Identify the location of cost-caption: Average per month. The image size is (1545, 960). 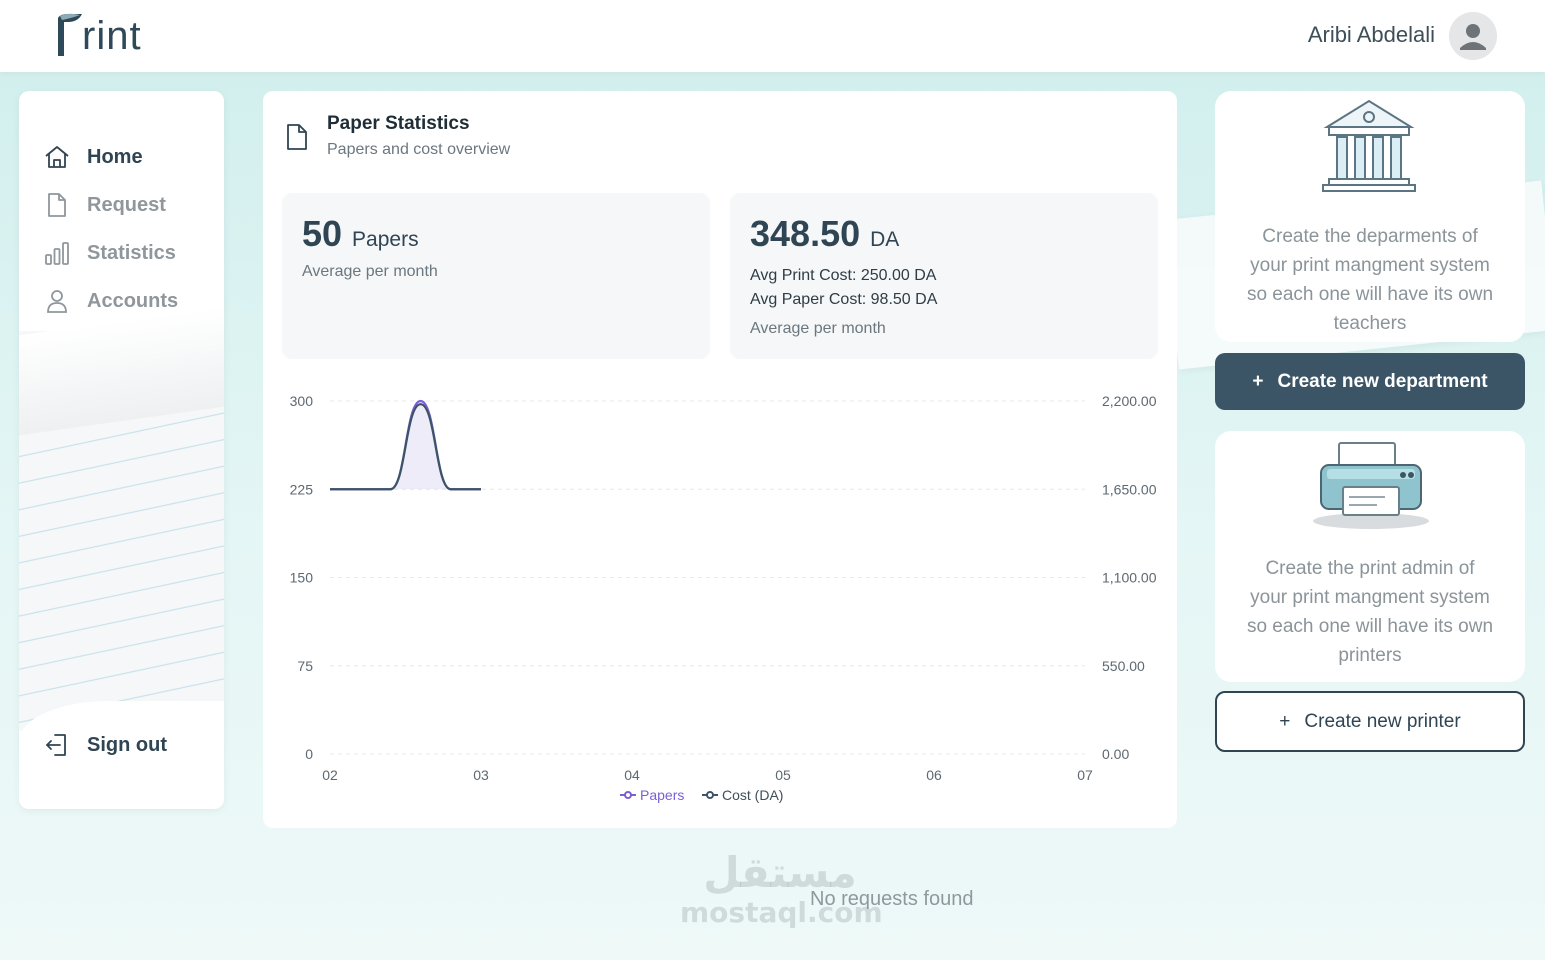
(818, 328).